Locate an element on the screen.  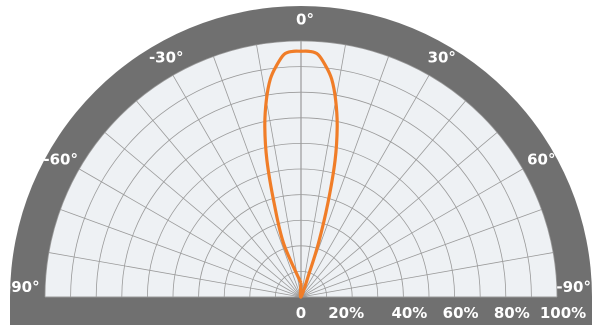
radial-label-20: 20% is located at coordinates (346, 313).